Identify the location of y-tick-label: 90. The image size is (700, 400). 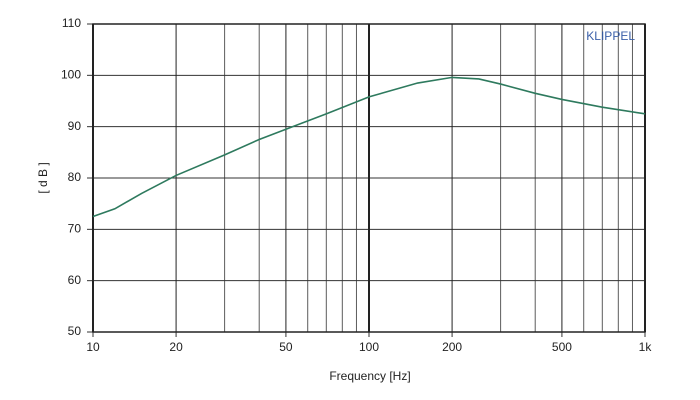
(75, 126).